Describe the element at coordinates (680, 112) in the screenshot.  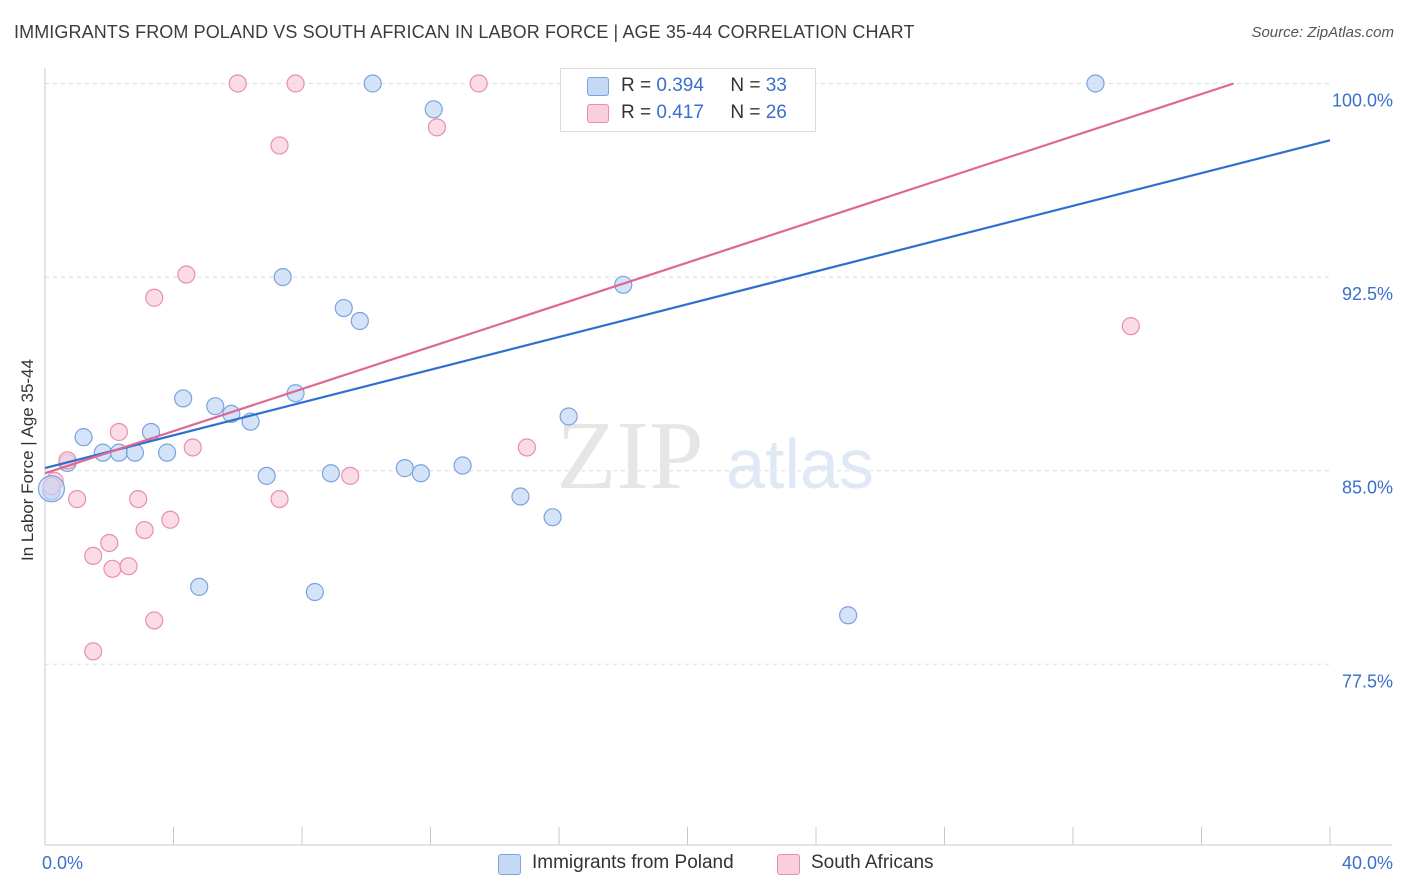
I see `sa-r-value: 0.417` at that location.